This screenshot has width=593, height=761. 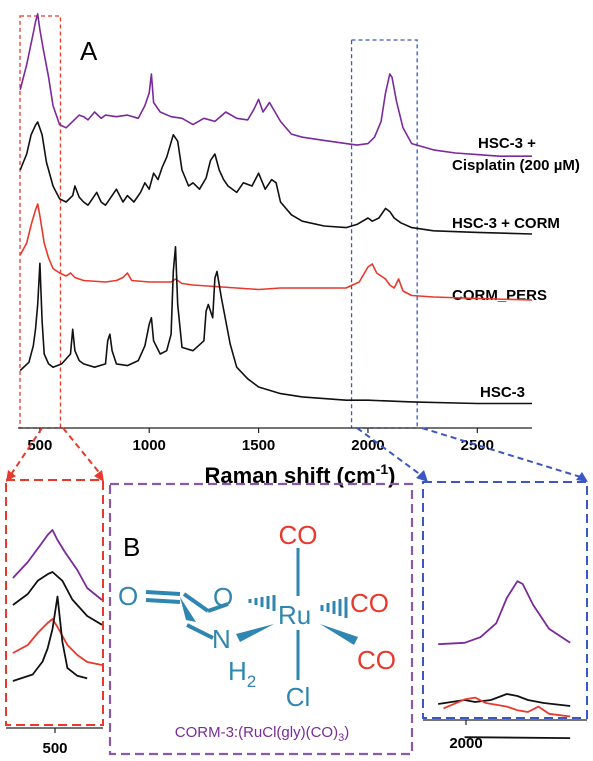 I want to click on ligand-co-bottom: CO, so click(x=376, y=660).